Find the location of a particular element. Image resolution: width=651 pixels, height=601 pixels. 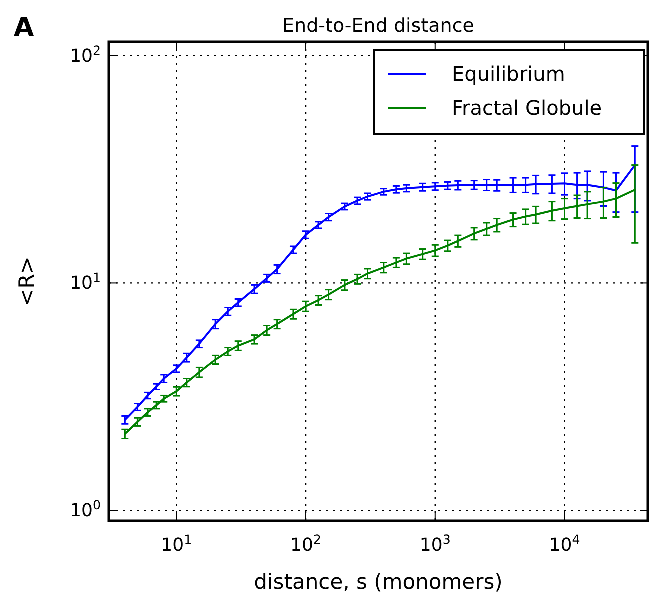

y-tick-label: 10$^{0}$ is located at coordinates (85, 509).